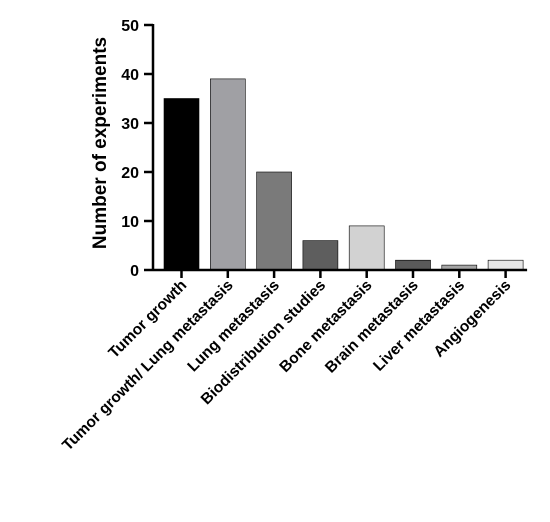 The height and width of the screenshot is (522, 550). Describe the element at coordinates (130, 75) in the screenshot. I see `y-tick-label-4: 40` at that location.